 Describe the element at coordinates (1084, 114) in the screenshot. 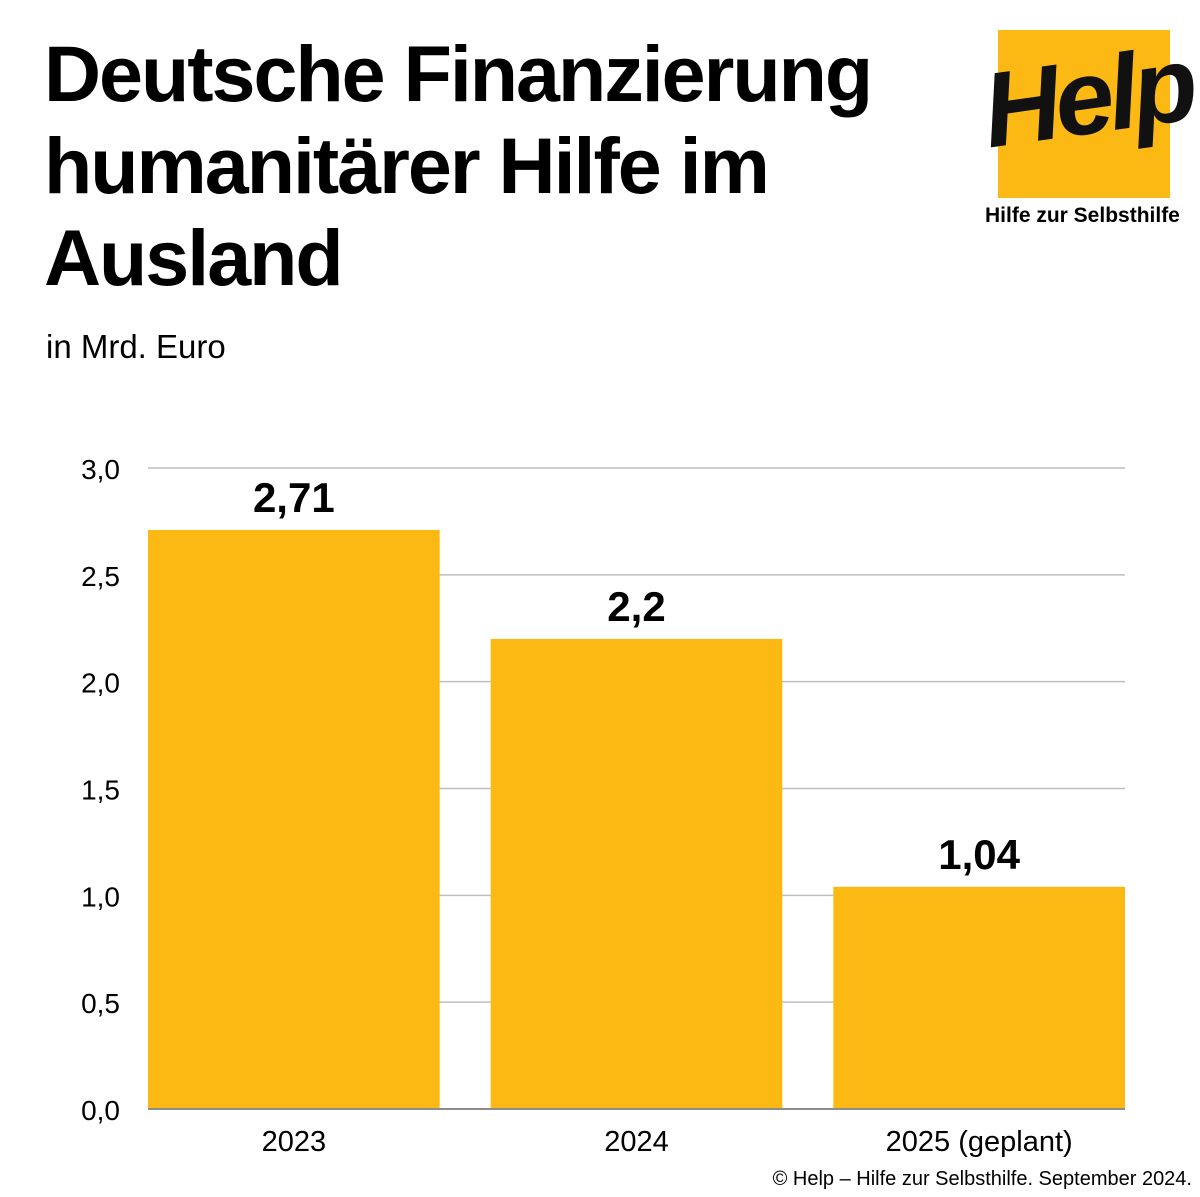

I see `help-logo` at that location.